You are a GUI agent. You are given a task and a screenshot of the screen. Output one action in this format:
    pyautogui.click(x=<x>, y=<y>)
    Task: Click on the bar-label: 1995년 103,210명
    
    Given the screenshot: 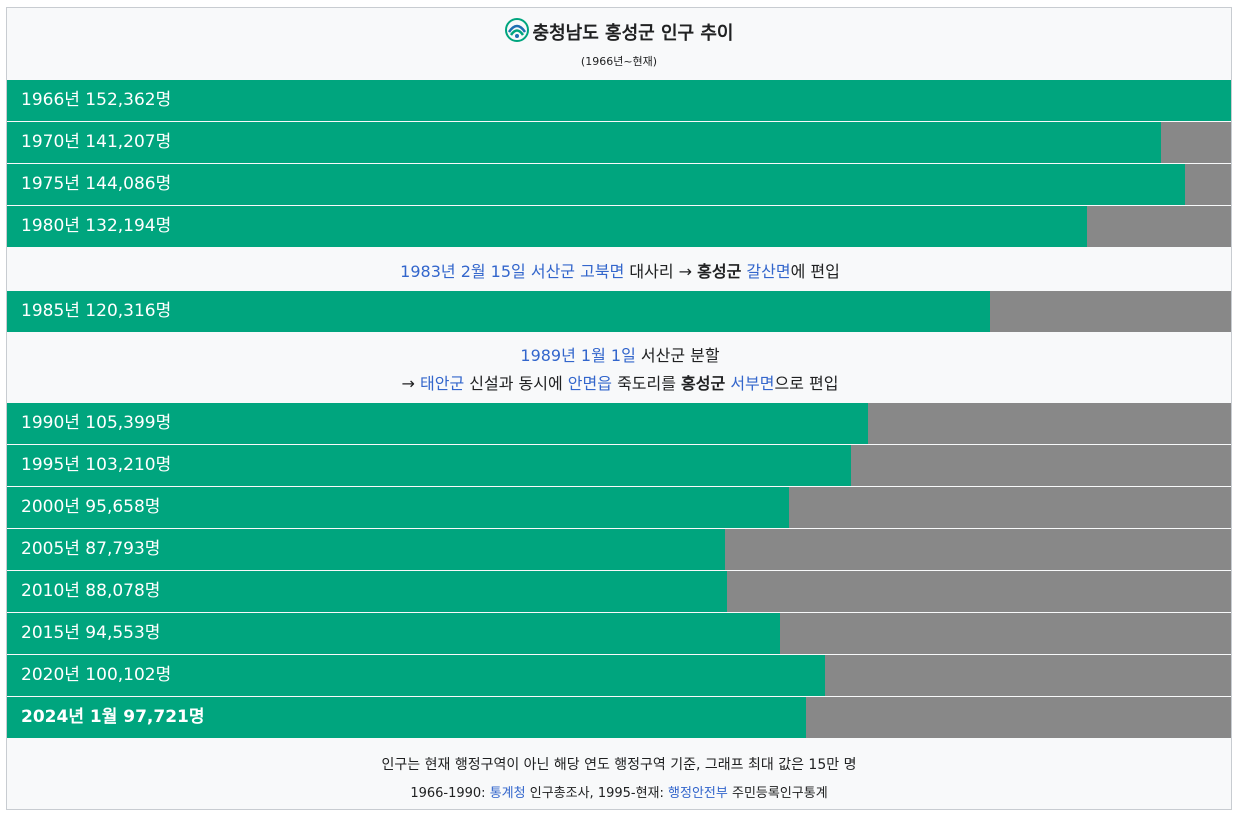 What is the action you would take?
    pyautogui.click(x=96, y=465)
    